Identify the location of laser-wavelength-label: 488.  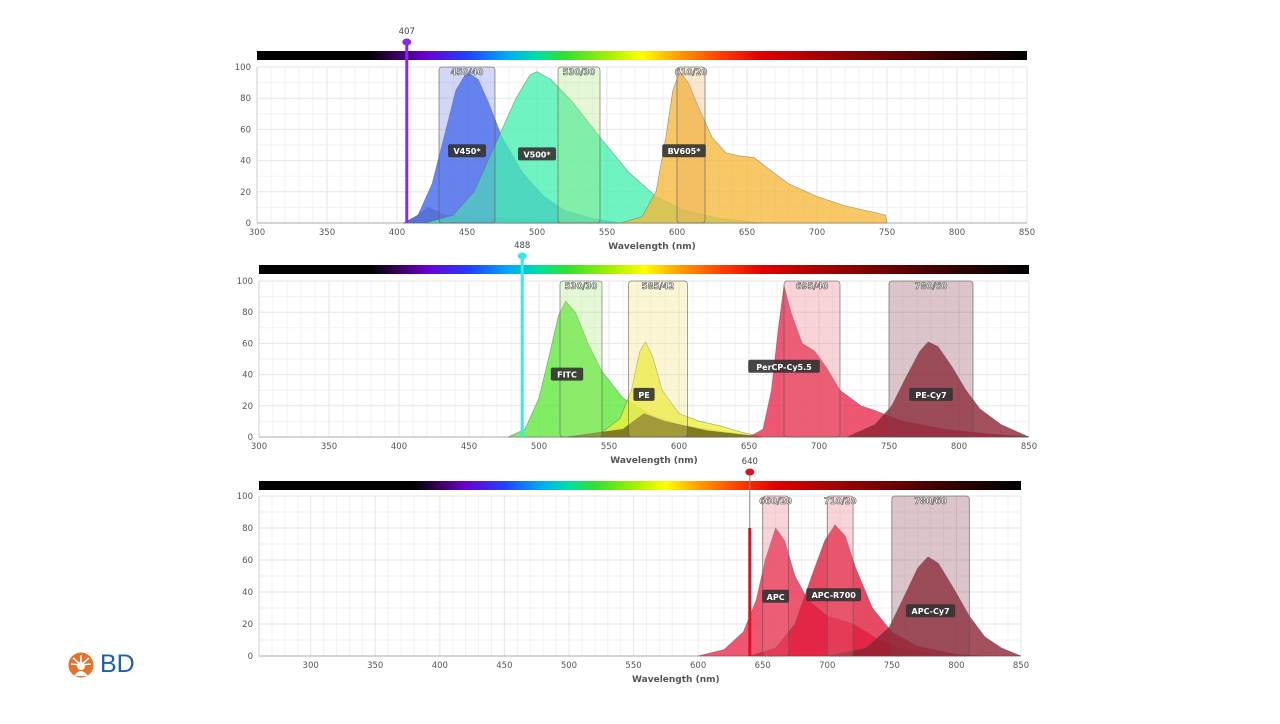
(522, 246).